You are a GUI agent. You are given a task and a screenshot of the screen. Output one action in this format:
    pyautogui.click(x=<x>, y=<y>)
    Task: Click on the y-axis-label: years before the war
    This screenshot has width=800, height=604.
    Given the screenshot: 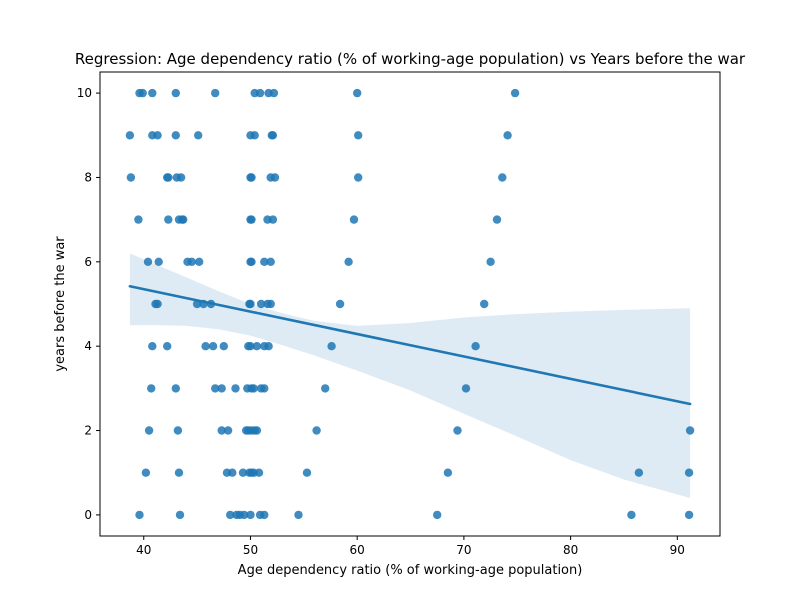 What is the action you would take?
    pyautogui.click(x=60, y=304)
    